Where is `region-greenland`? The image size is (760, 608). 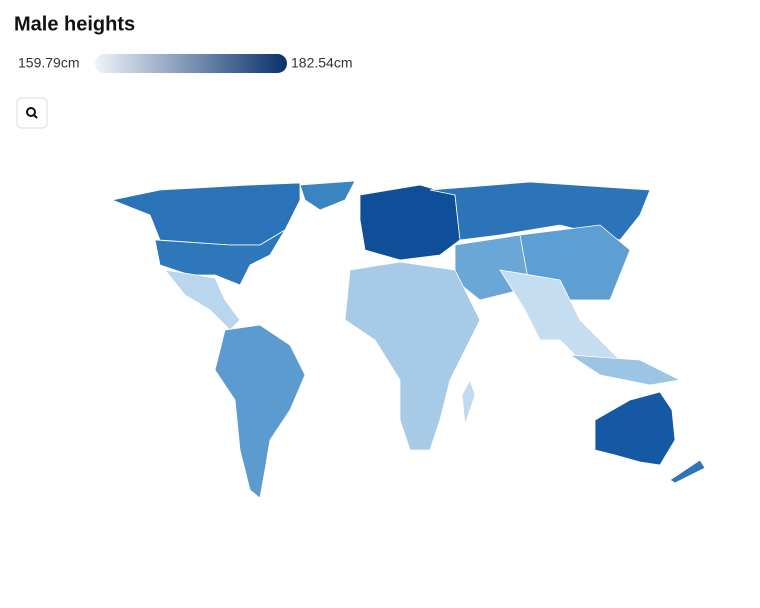 region-greenland is located at coordinates (327, 195).